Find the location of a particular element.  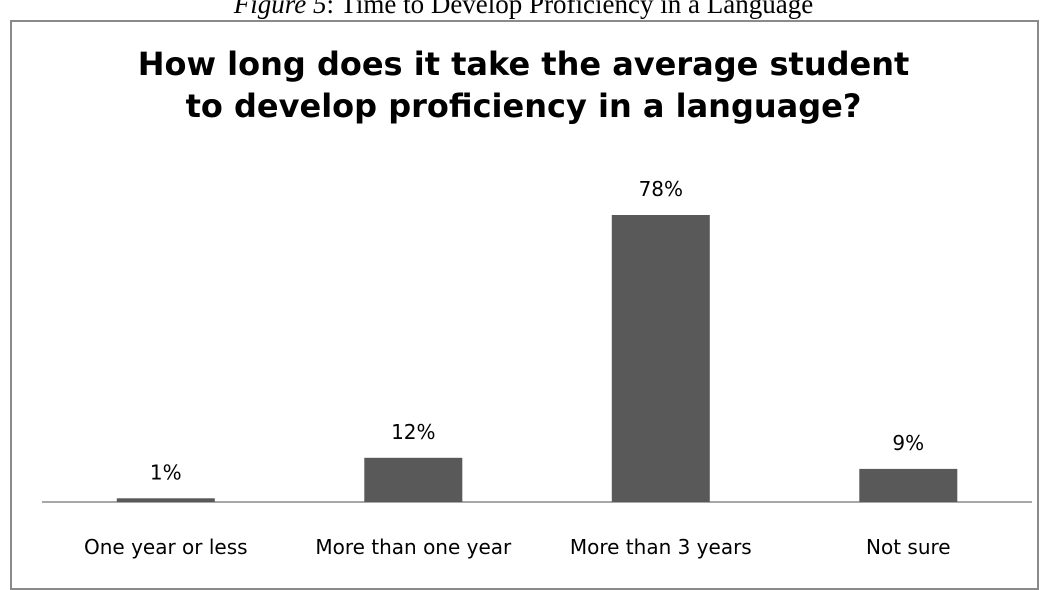

data-label-0: 1% is located at coordinates (166, 472).